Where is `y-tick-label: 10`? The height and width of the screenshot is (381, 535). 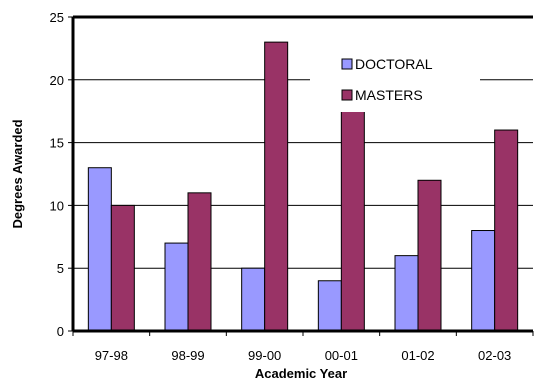 y-tick-label: 10 is located at coordinates (57, 205).